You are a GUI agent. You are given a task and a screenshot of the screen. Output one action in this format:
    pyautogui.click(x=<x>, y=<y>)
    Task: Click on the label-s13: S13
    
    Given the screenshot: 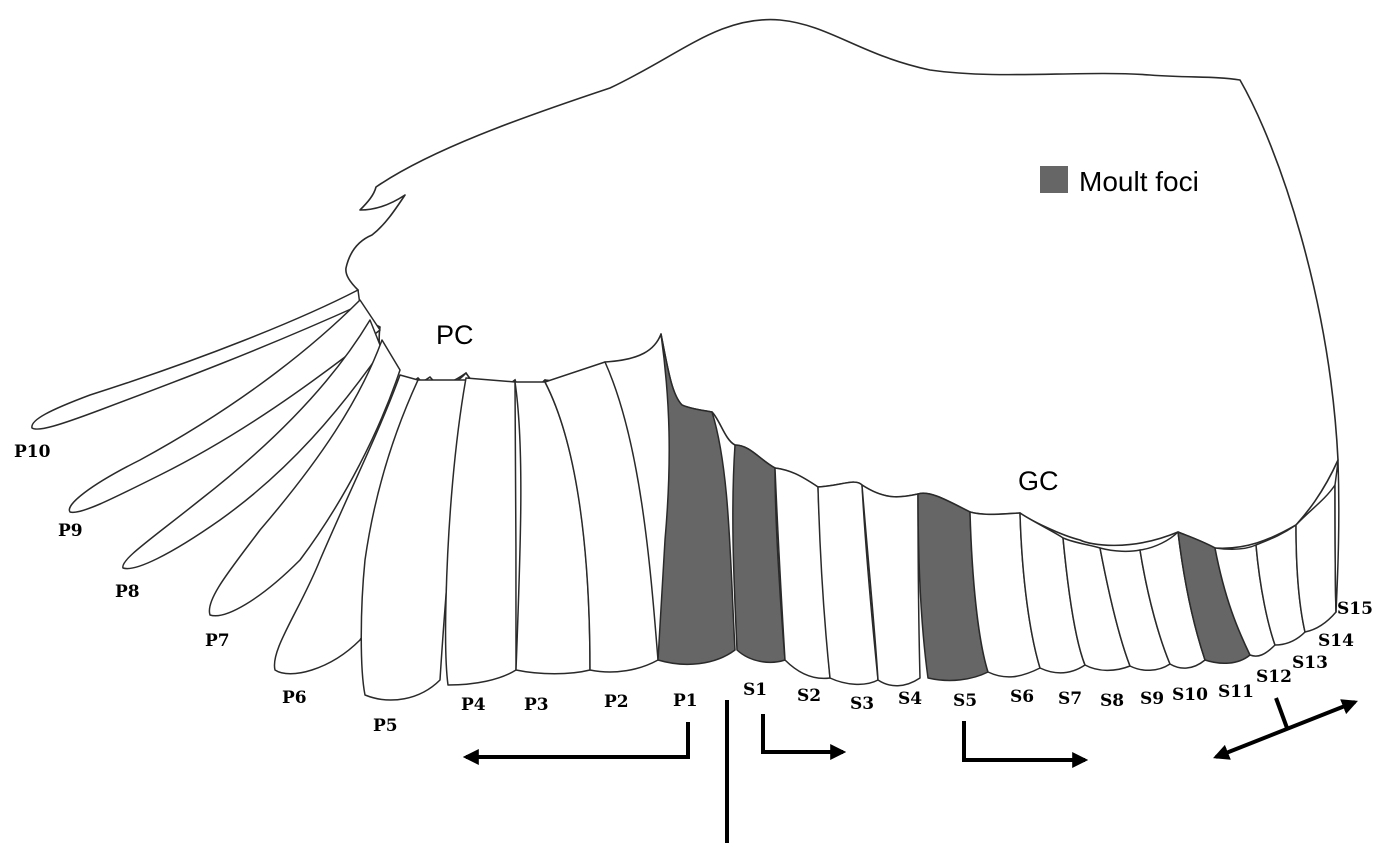 What is the action you would take?
    pyautogui.click(x=1310, y=663)
    